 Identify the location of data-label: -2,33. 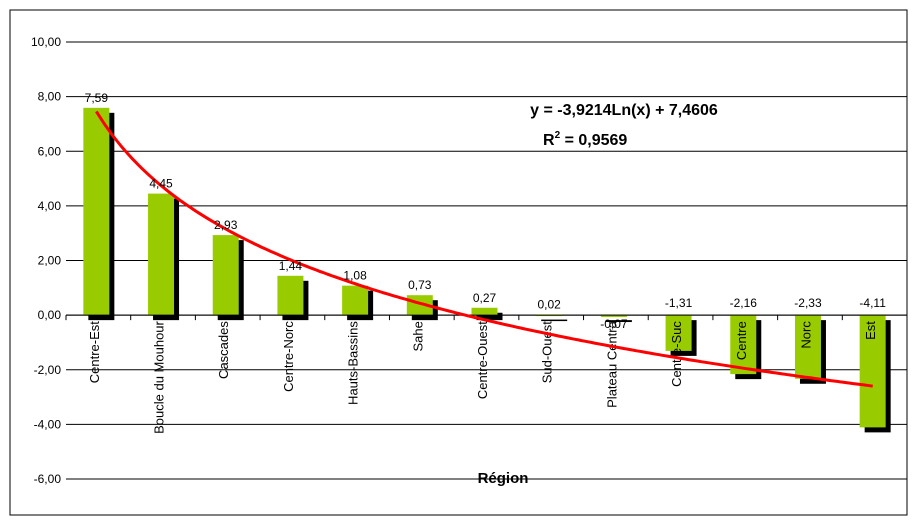
(808, 303).